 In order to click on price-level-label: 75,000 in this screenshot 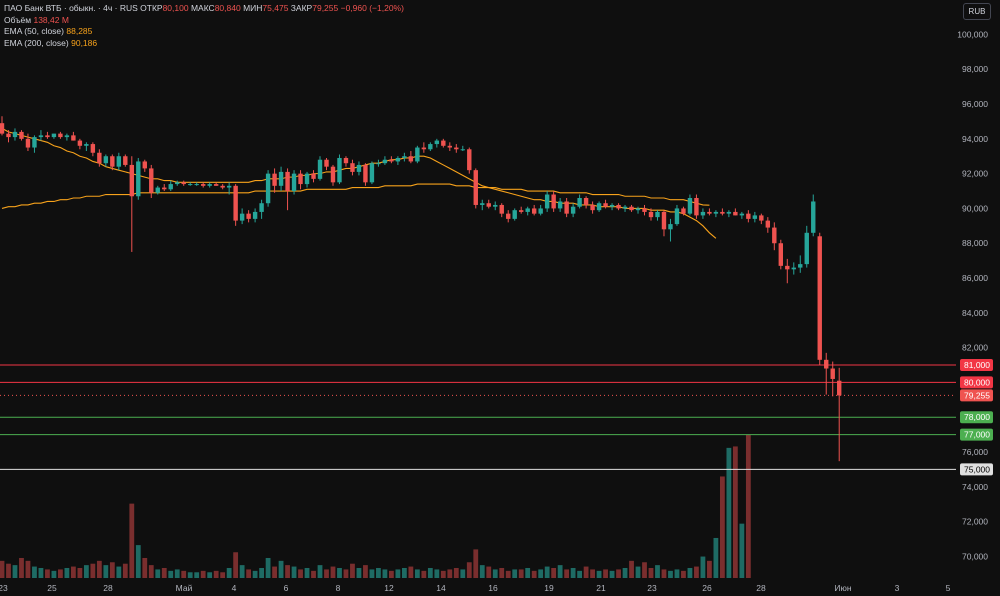, I will do `click(976, 469)`.